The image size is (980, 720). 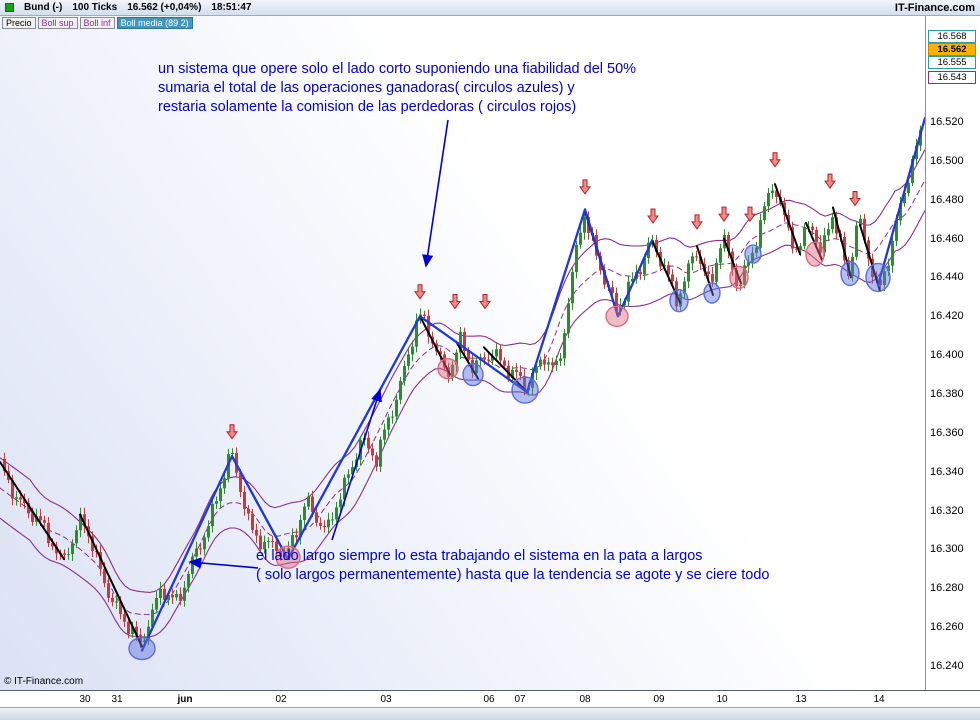 I want to click on price-tick-label: 16.360, so click(x=947, y=432).